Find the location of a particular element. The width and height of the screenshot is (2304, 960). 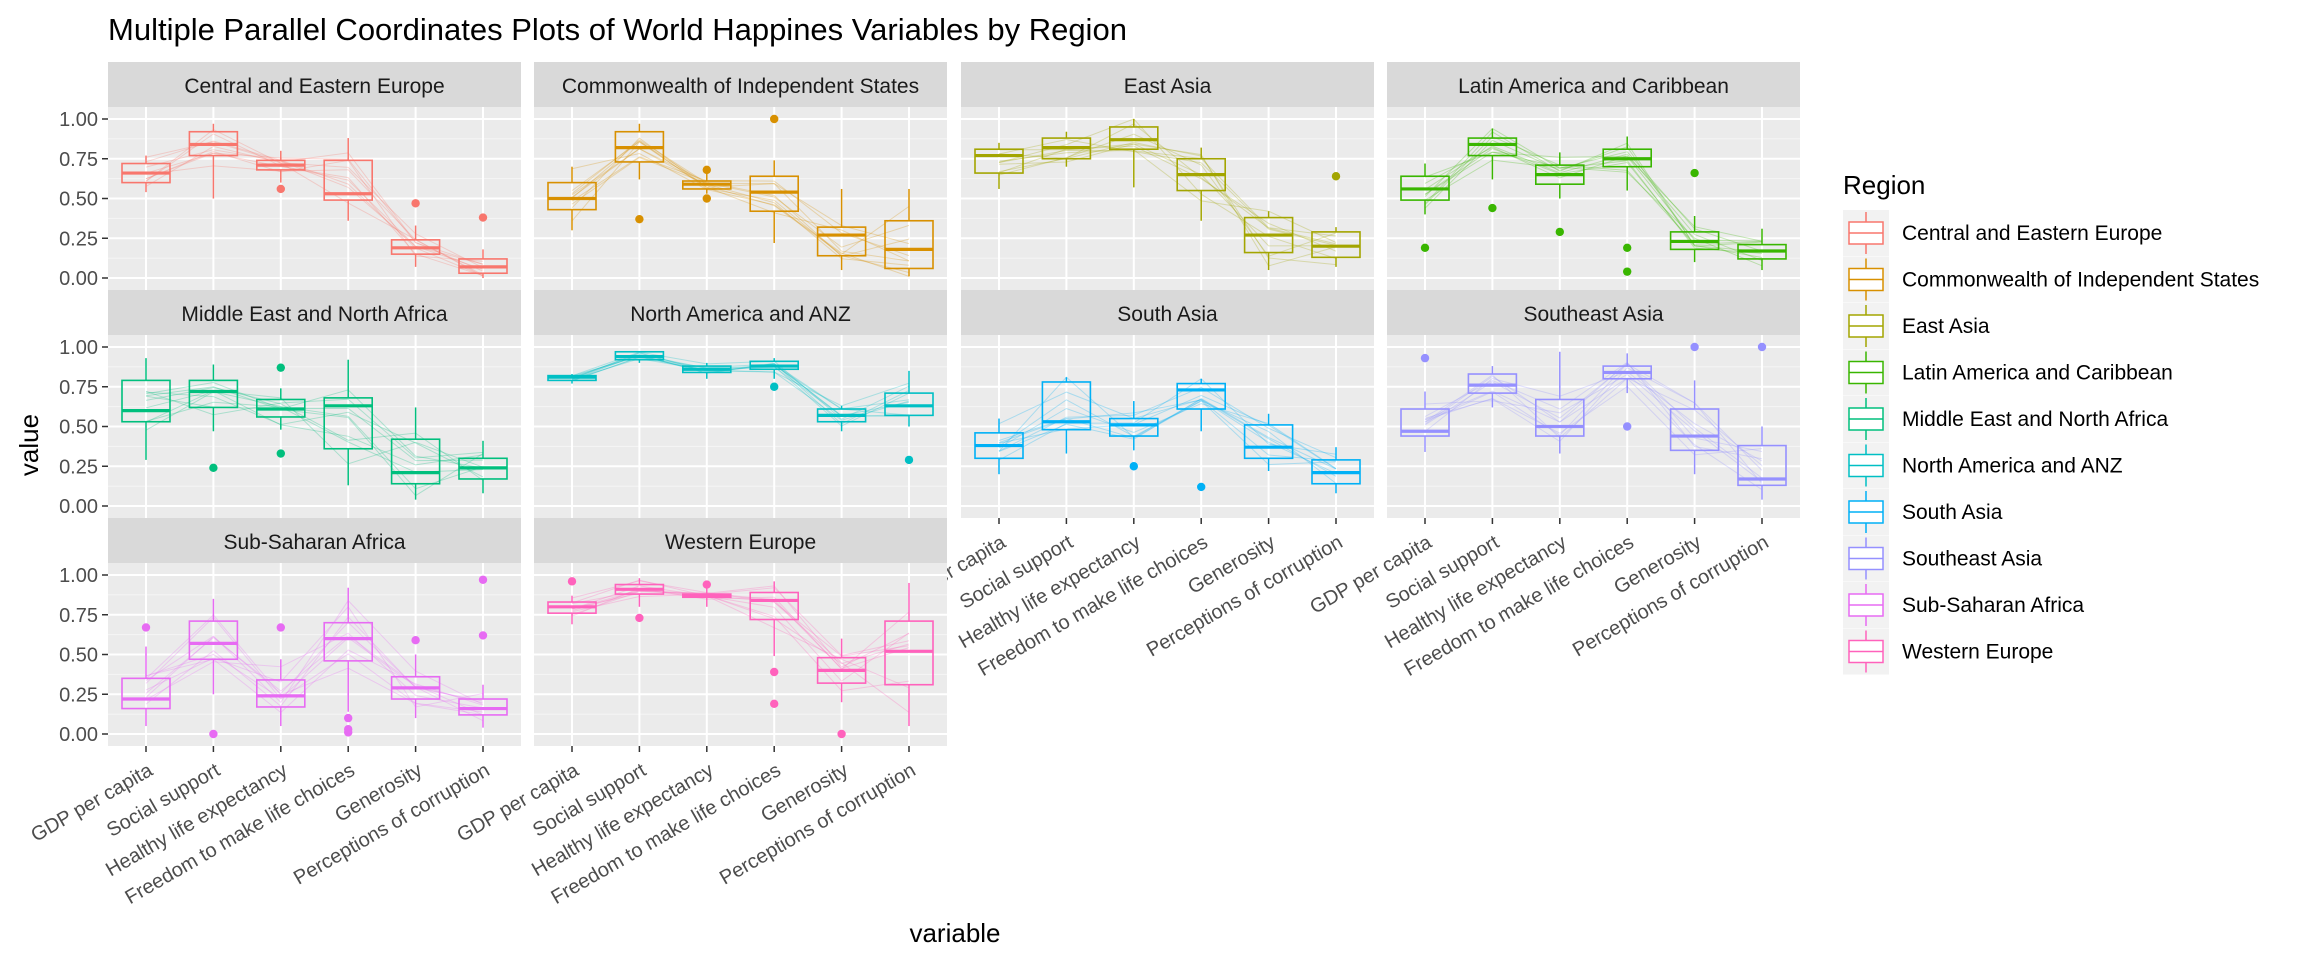

legend-title: Region is located at coordinates (1884, 185).